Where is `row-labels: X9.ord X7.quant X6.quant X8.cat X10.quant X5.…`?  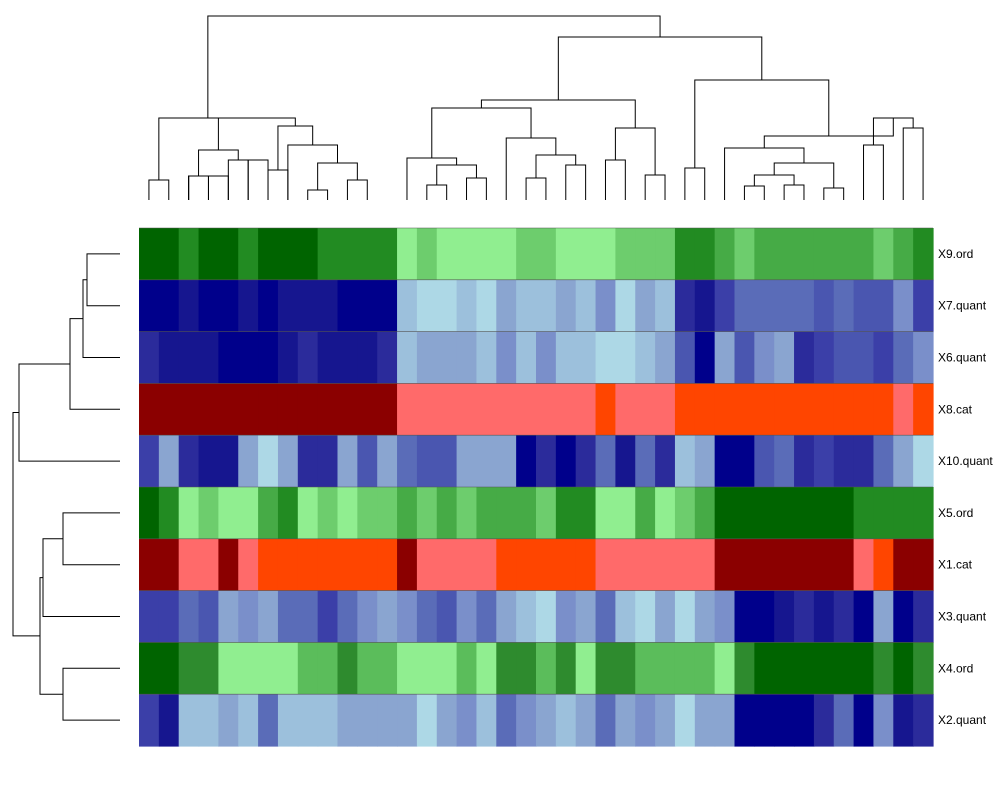 row-labels: X9.ord X7.quant X6.quant X8.cat X10.quant X5.… is located at coordinates (965, 487).